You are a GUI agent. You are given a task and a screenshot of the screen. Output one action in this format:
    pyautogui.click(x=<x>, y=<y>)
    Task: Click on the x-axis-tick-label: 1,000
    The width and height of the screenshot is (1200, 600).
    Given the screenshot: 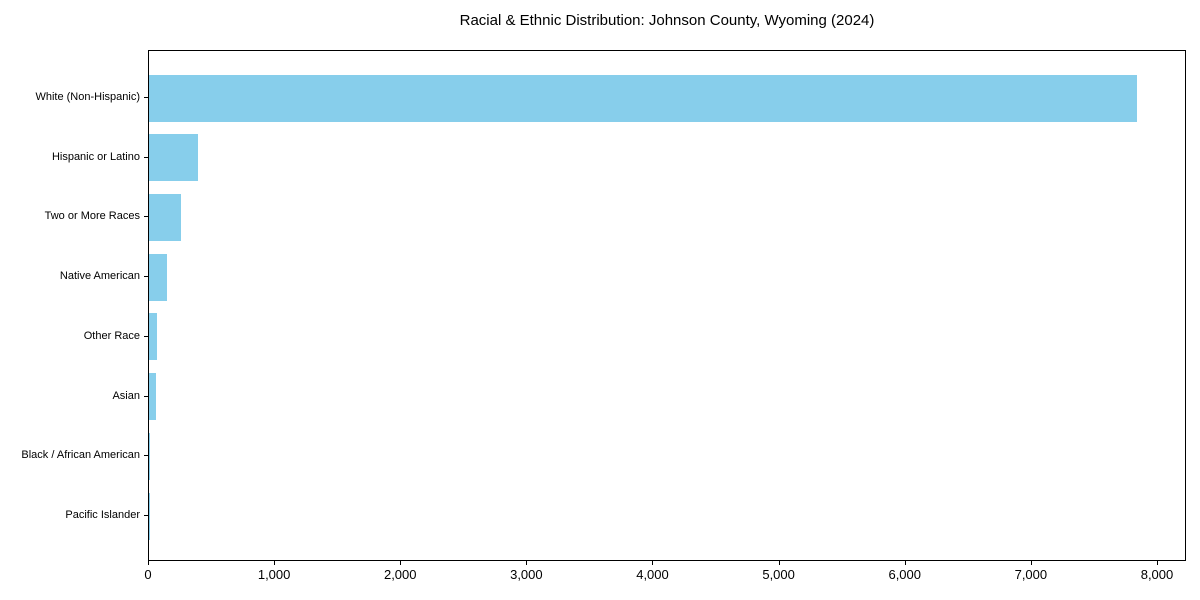 What is the action you would take?
    pyautogui.click(x=274, y=574)
    